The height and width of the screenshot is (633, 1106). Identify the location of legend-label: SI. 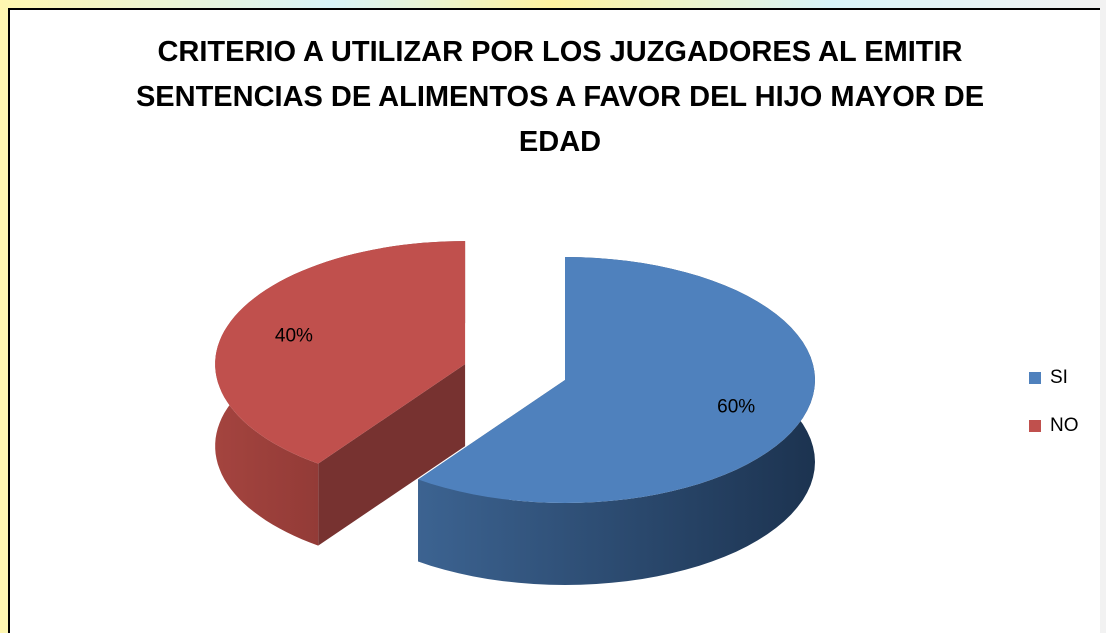
(1059, 377).